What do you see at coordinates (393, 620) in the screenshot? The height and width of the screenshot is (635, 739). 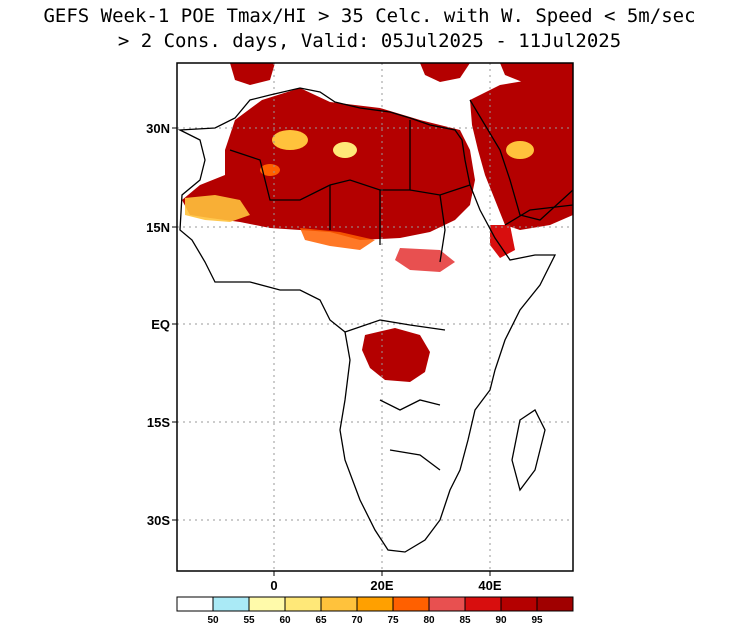 I see `colorbar-label: 75` at bounding box center [393, 620].